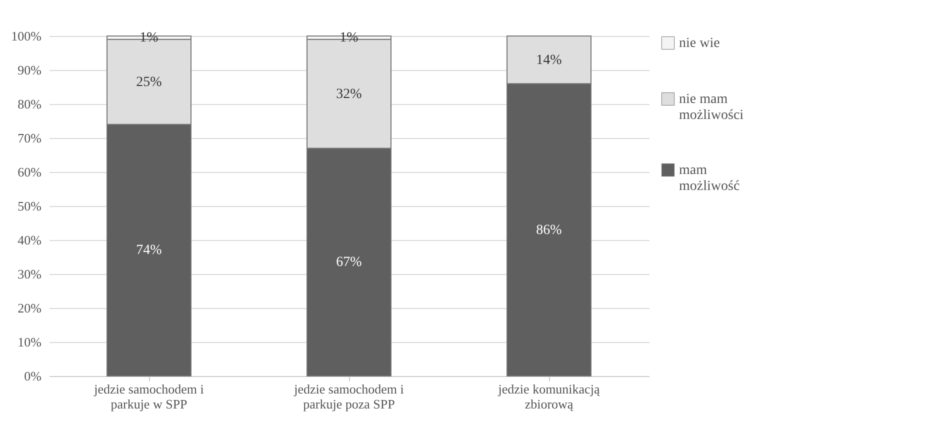 Image resolution: width=944 pixels, height=444 pixels. Describe the element at coordinates (699, 43) in the screenshot. I see `legend-label: nie wie` at that location.